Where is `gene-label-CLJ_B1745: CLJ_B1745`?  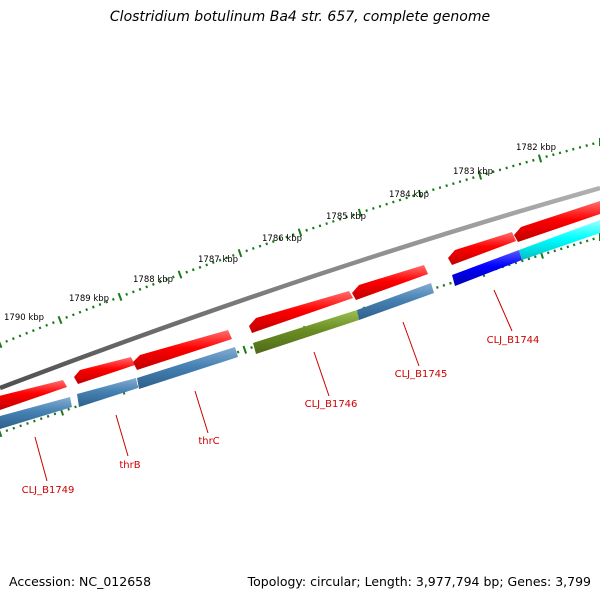 gene-label-CLJ_B1745: CLJ_B1745 is located at coordinates (421, 374).